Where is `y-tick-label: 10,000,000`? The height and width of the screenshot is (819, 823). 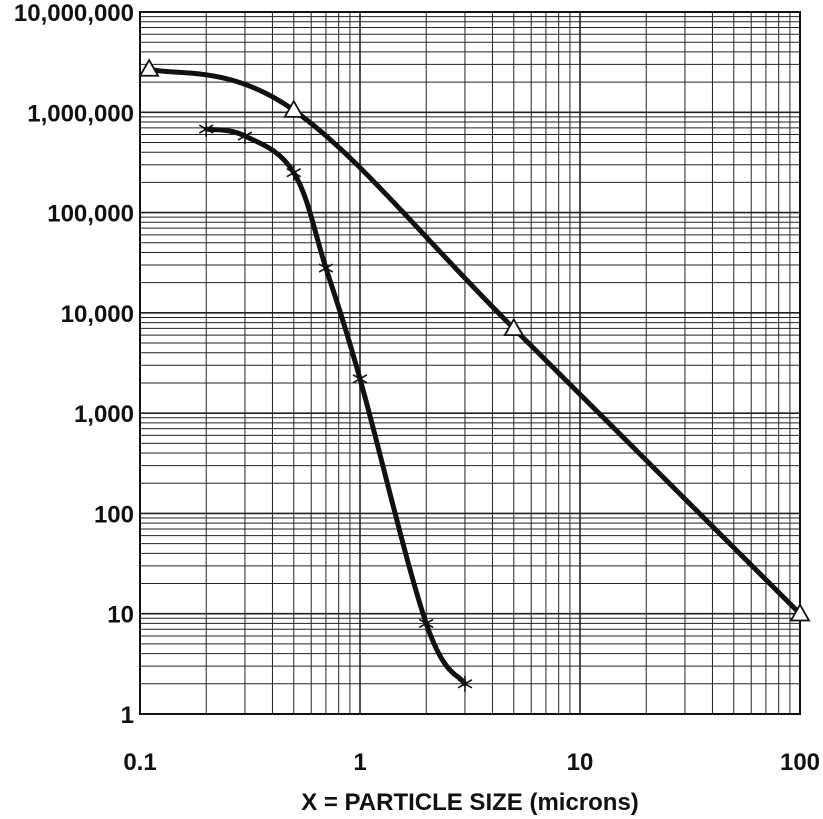 y-tick-label: 10,000,000 is located at coordinates (74, 13).